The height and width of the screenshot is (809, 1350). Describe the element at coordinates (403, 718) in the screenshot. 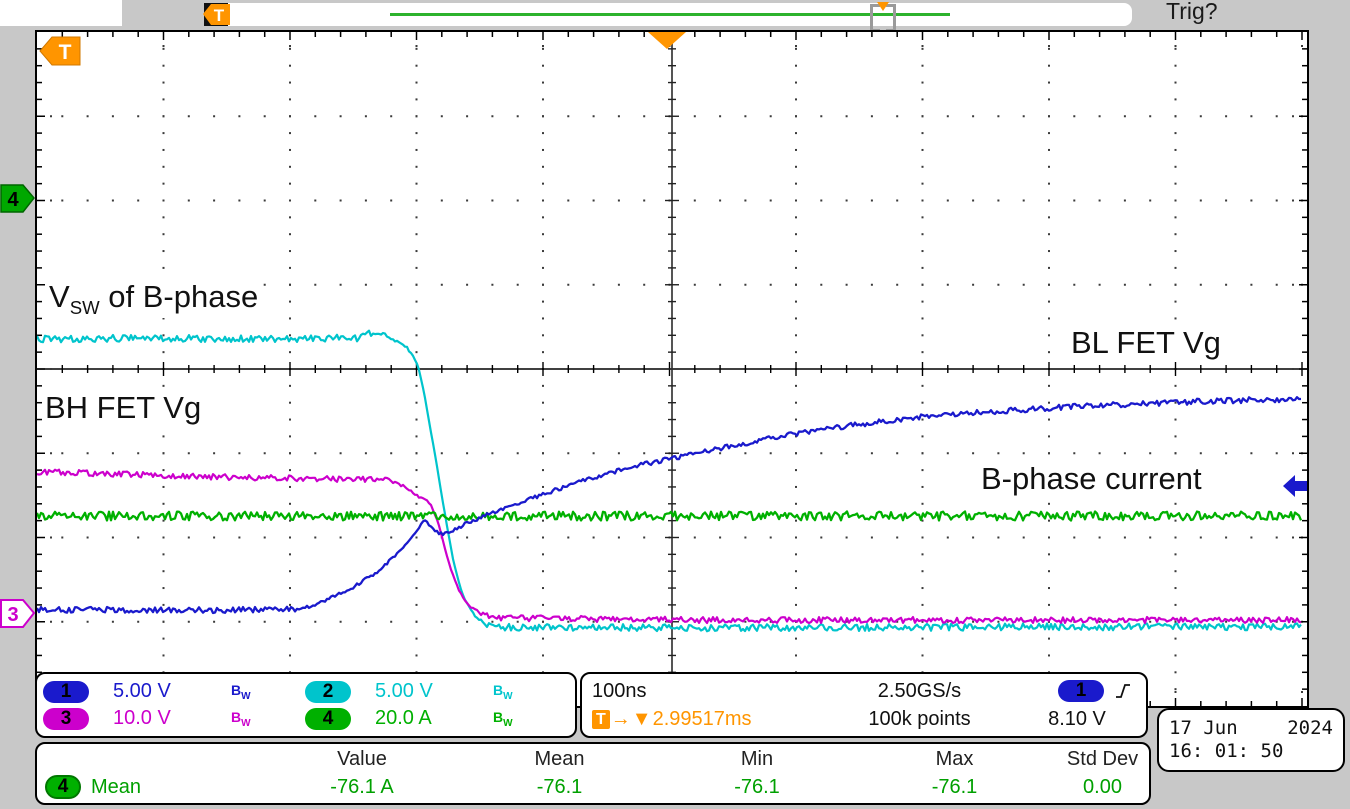

I see `channel4-scale: 20.0 A` at that location.